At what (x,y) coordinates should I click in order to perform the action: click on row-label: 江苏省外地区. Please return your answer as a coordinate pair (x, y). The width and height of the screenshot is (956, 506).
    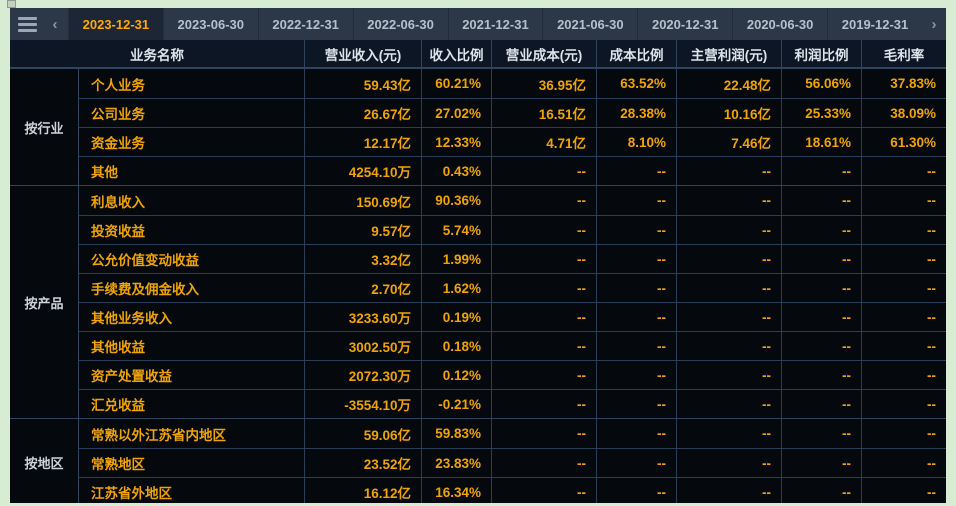
    Looking at the image, I should click on (131, 493).